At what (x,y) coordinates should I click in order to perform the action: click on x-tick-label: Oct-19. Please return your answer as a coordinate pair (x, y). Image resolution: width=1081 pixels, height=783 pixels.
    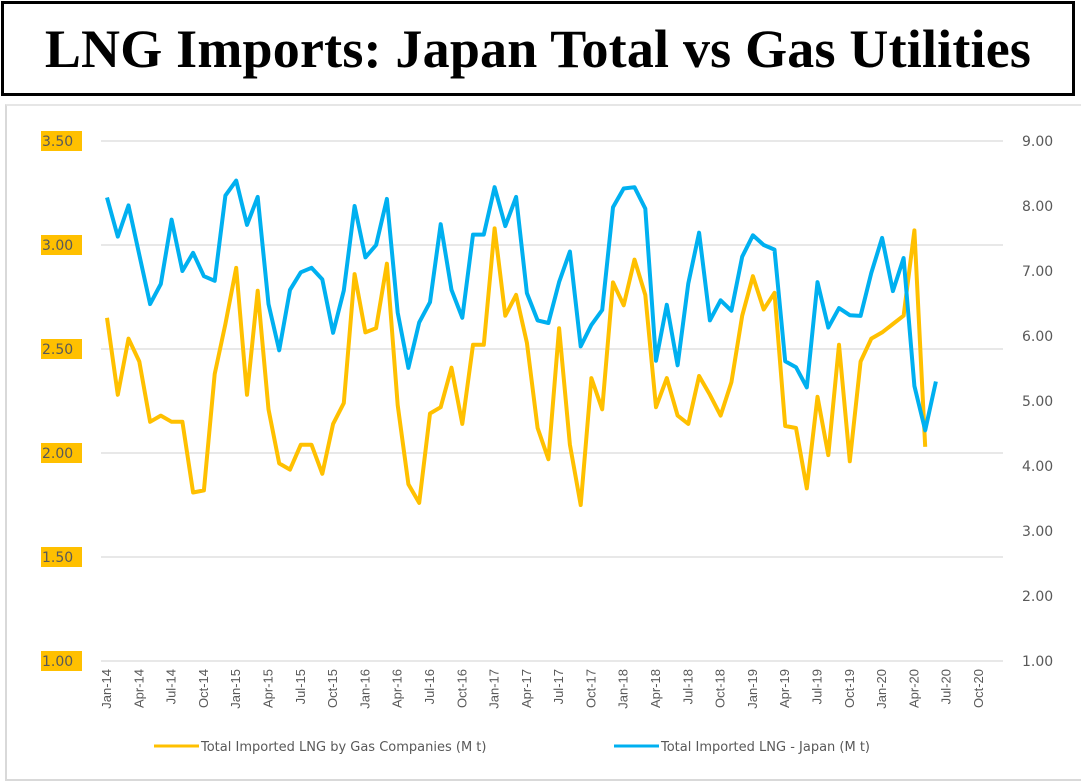
    Looking at the image, I should click on (849, 688).